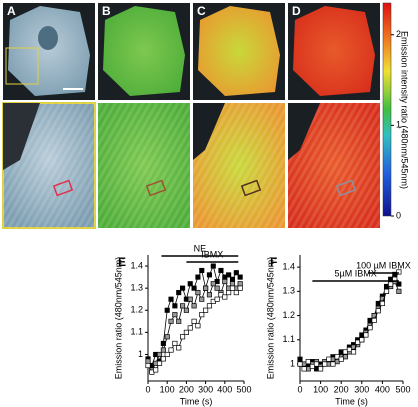  I want to click on colorbar, so click(387, 109).